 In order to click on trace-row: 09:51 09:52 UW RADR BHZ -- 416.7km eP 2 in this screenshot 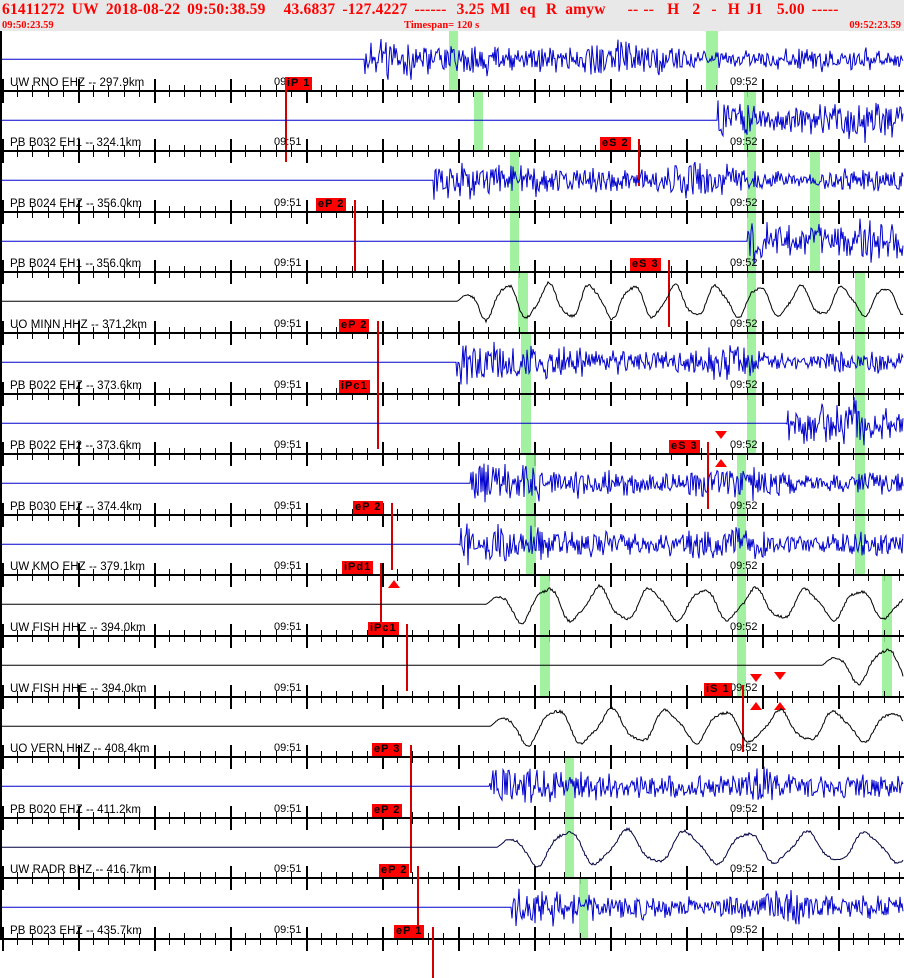, I will do `click(453, 876)`.